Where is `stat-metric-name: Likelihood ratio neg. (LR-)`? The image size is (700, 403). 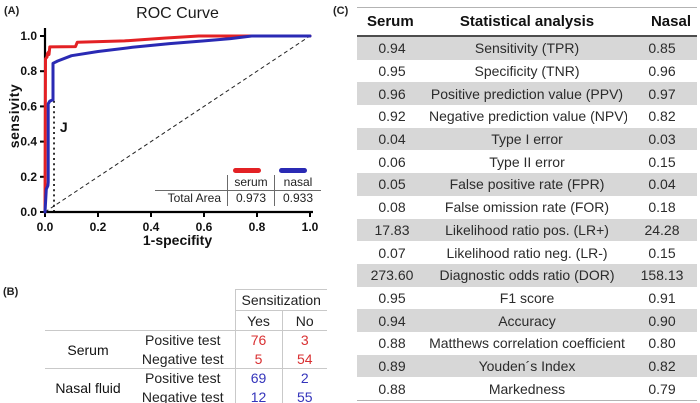 stat-metric-name: Likelihood ratio neg. (LR-) is located at coordinates (527, 252).